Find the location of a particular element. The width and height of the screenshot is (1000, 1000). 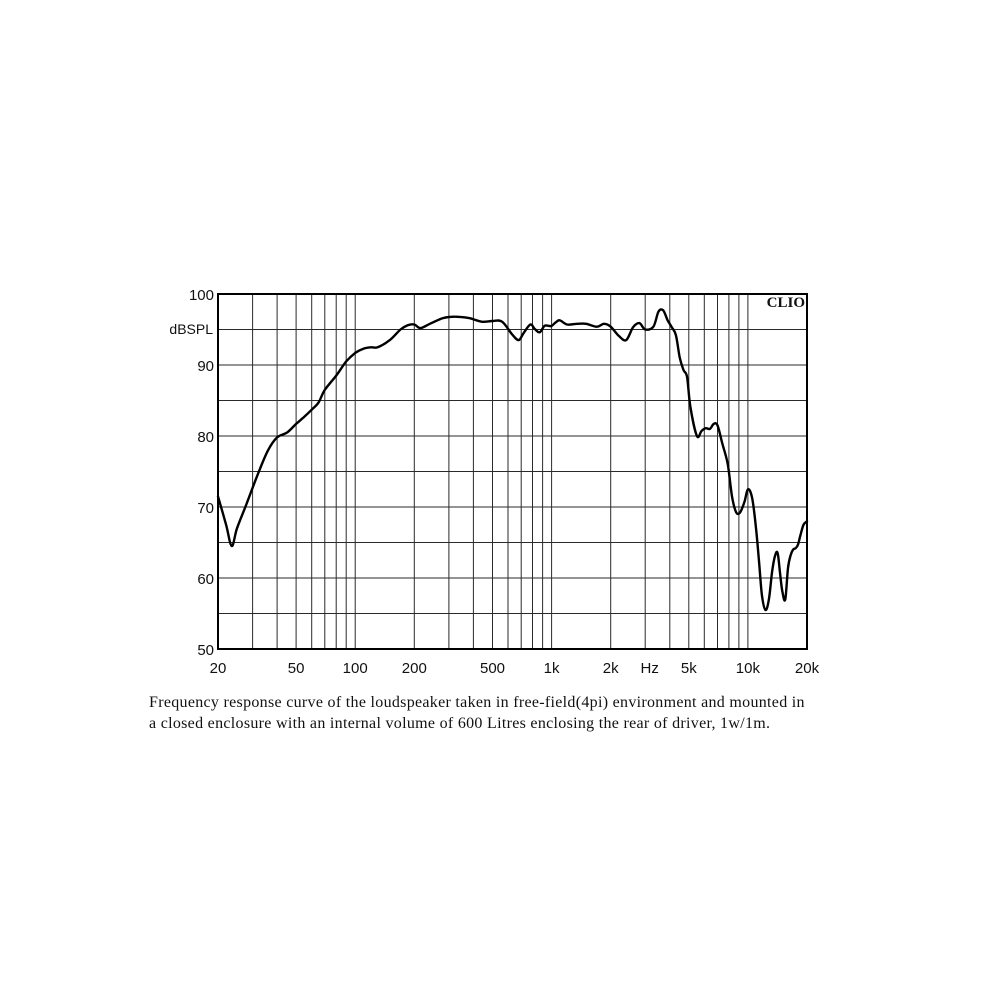

x-axis-label: Hz is located at coordinates (650, 668).